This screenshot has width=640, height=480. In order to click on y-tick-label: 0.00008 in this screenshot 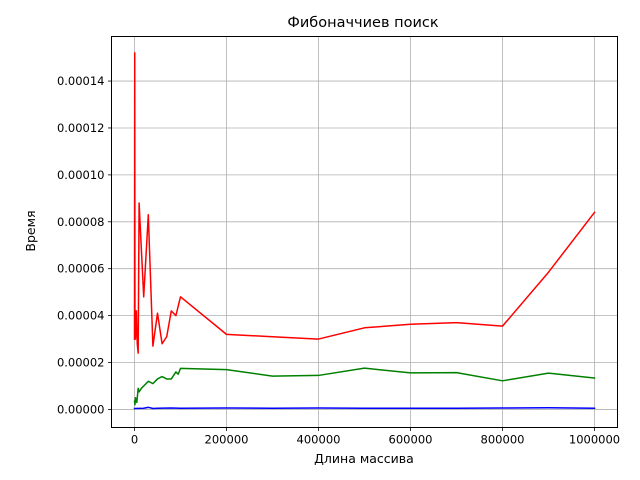, I will do `click(81, 222)`.